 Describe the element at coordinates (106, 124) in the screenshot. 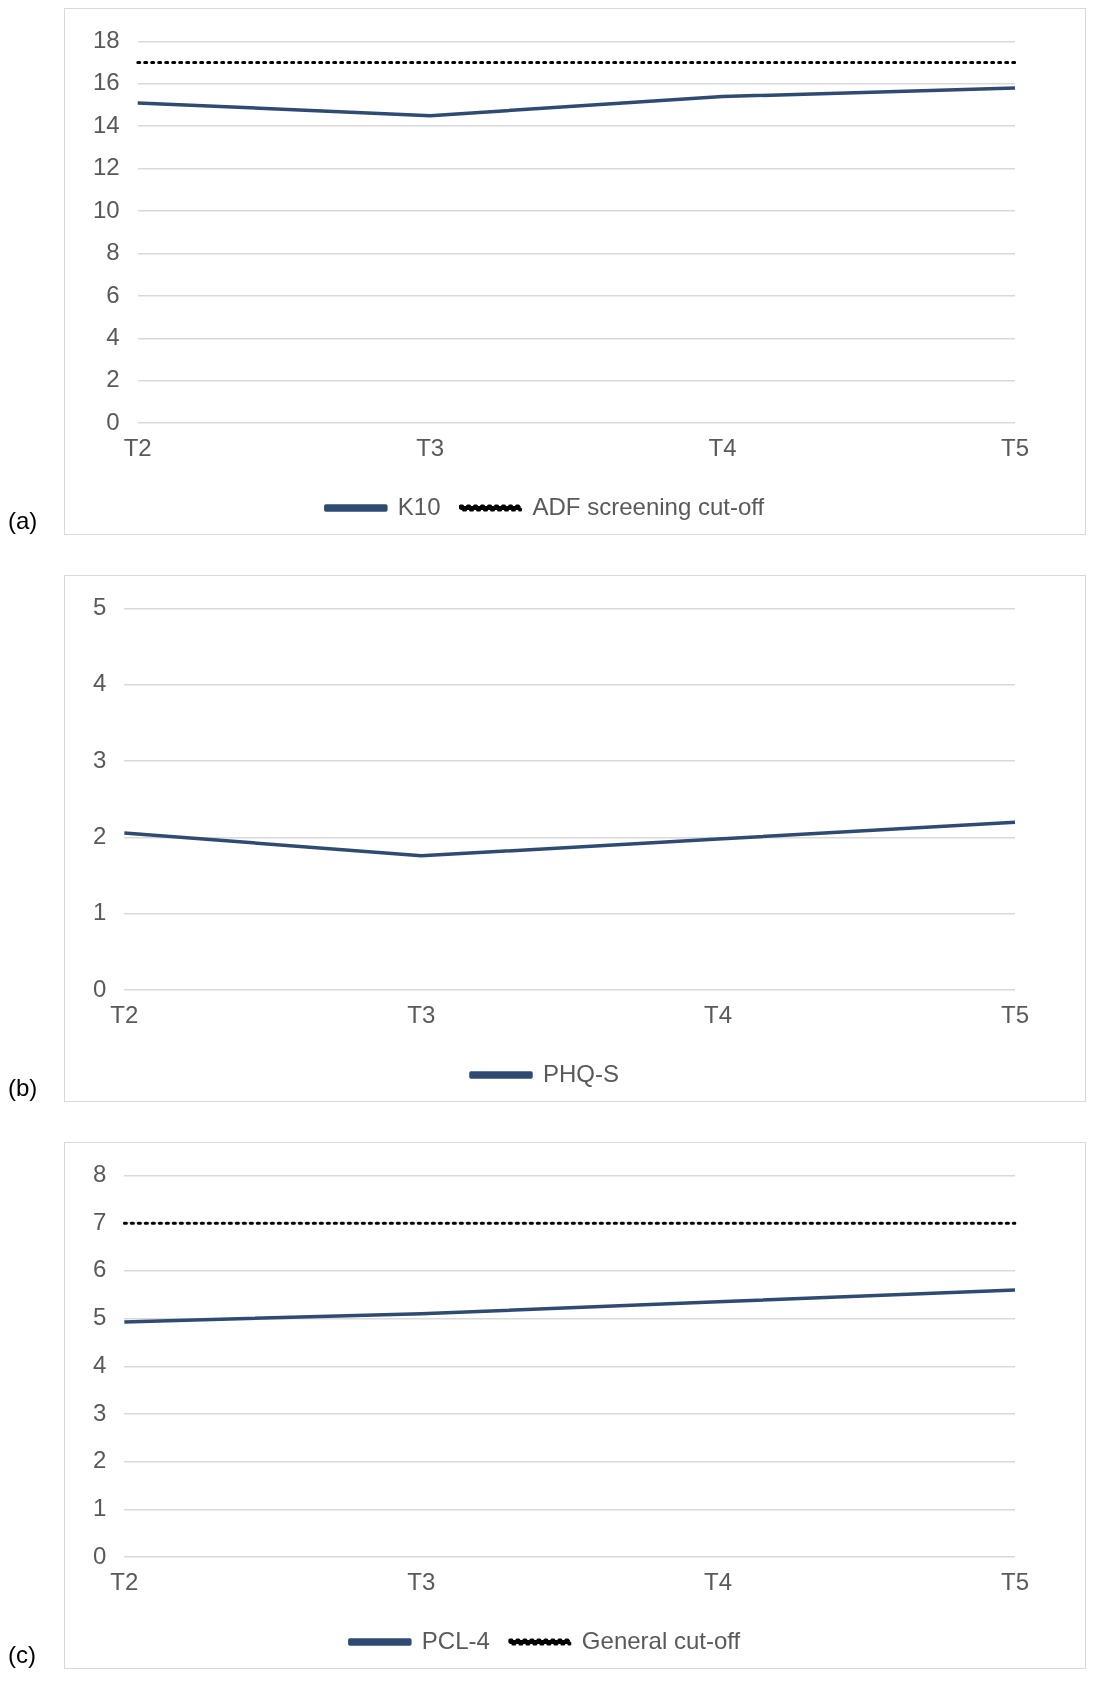

I see `y-tick-label: 14` at that location.